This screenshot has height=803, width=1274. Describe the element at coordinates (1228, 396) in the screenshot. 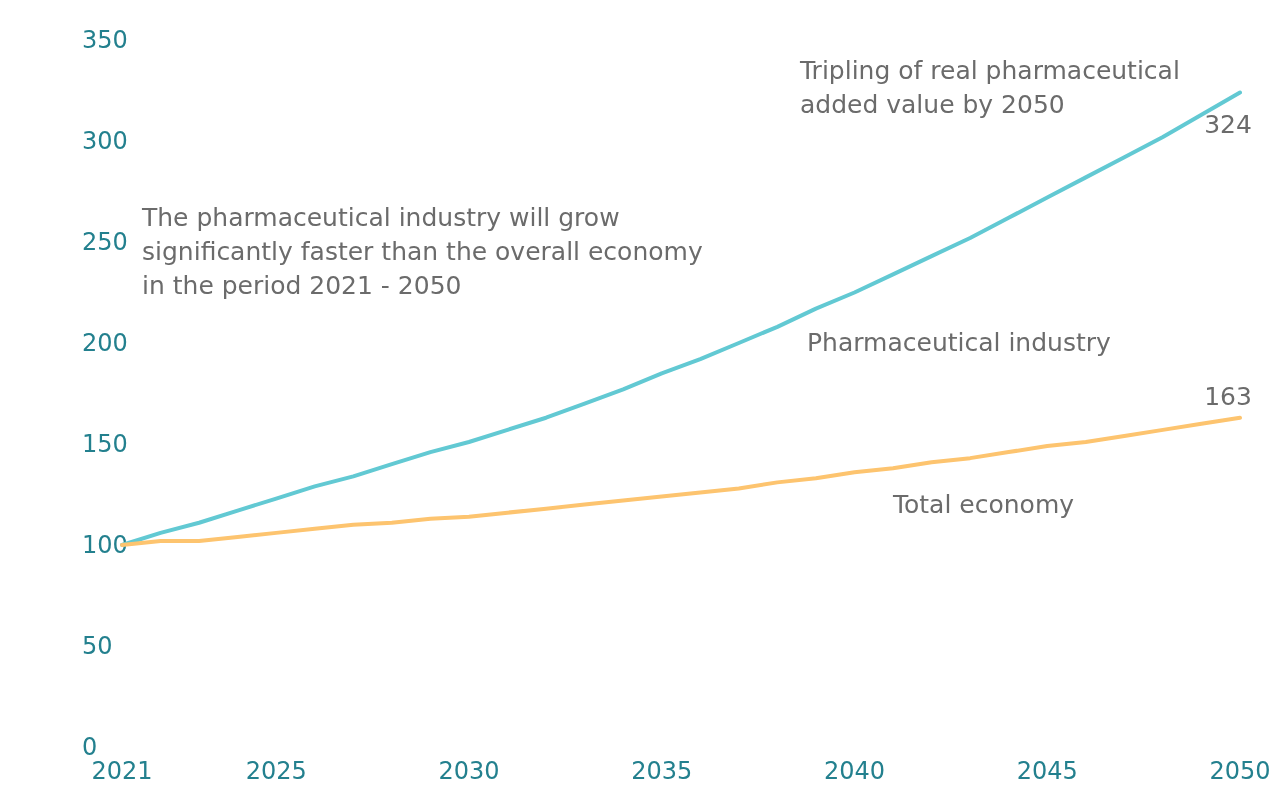

I see `data-label: 163` at that location.